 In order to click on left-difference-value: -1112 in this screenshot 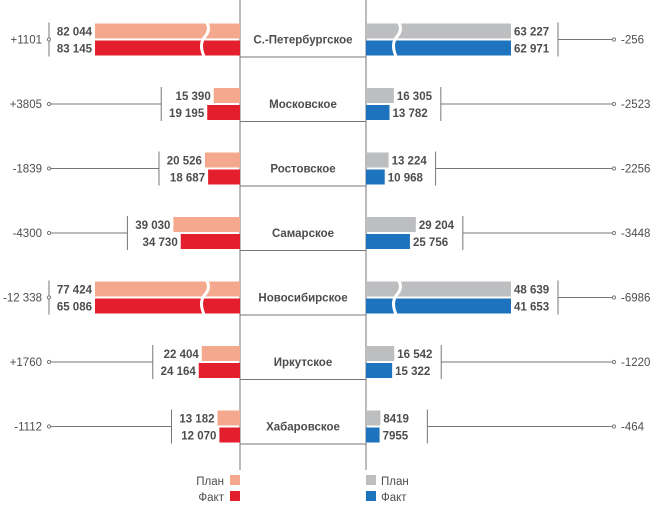, I will do `click(28, 428)`.